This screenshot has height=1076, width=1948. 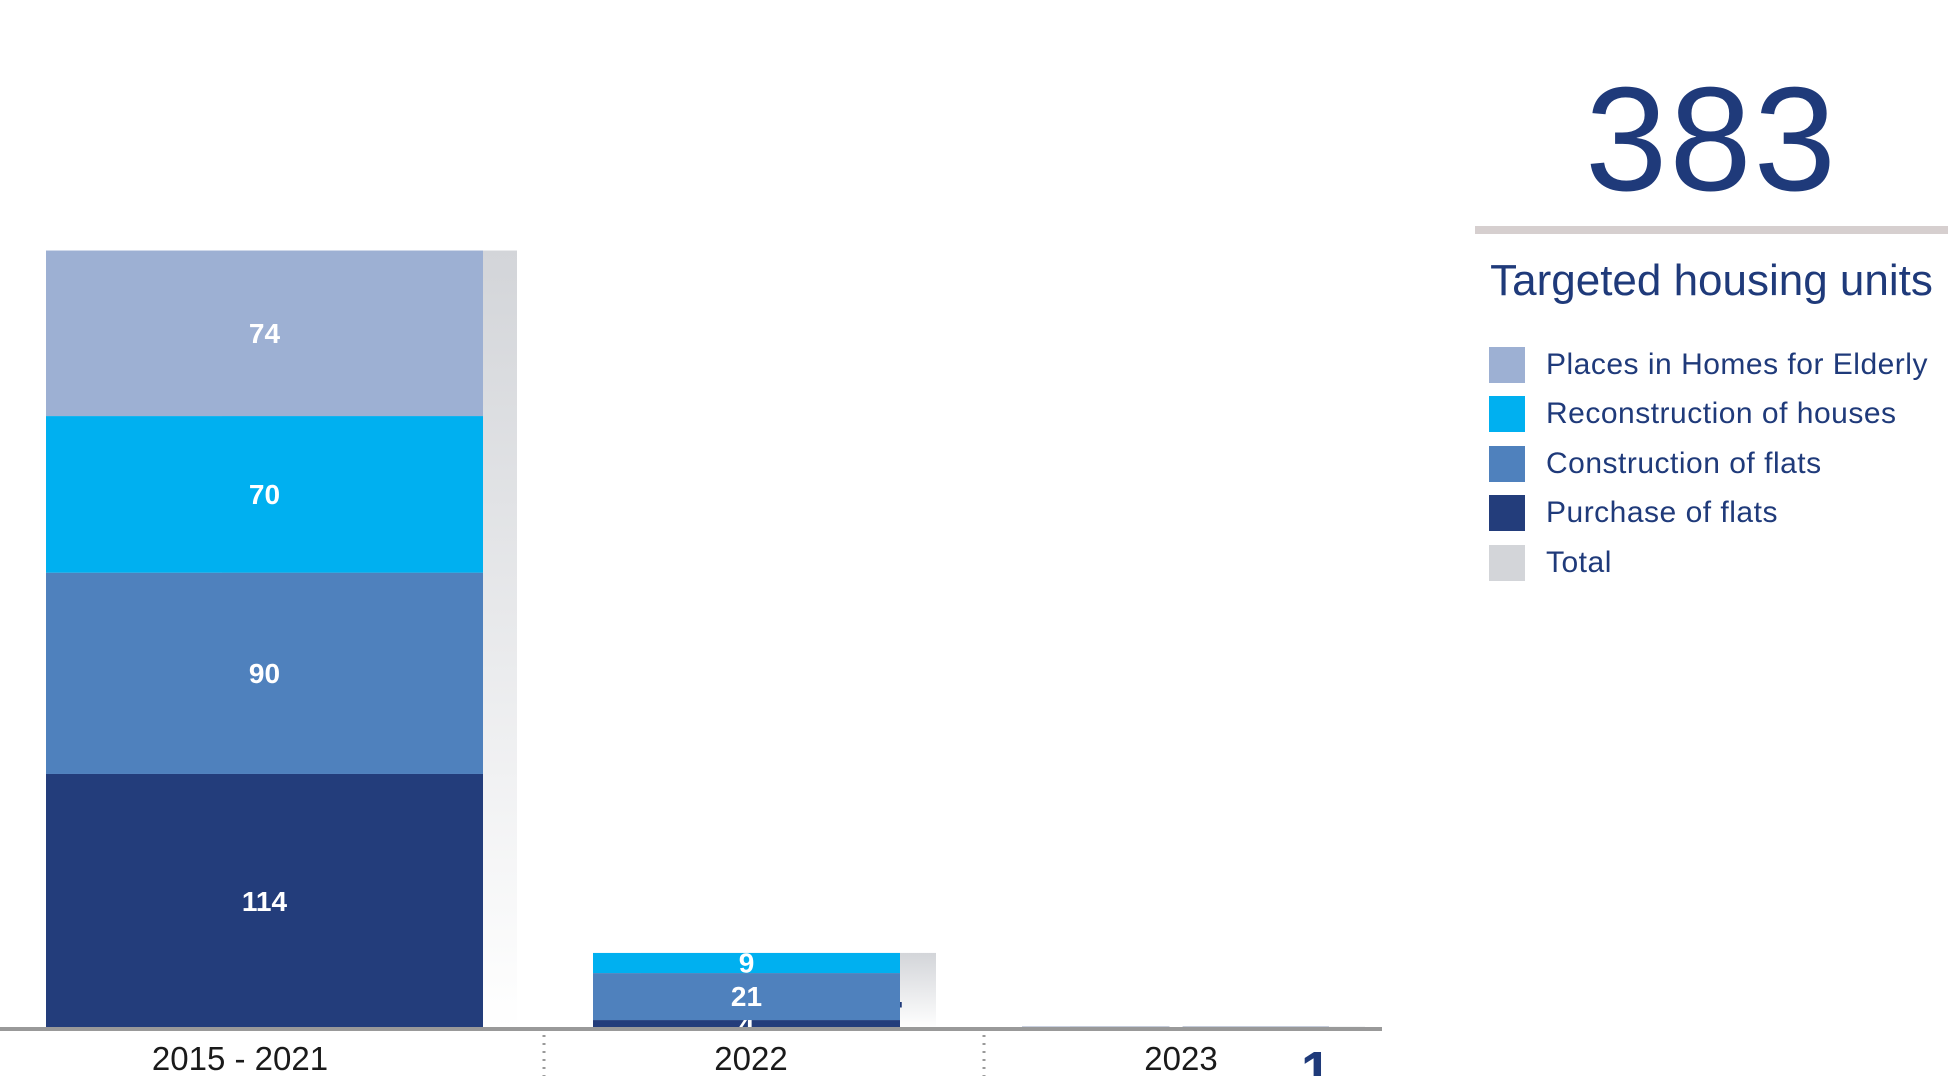 I want to click on segment-value-label: 114, so click(x=265, y=901).